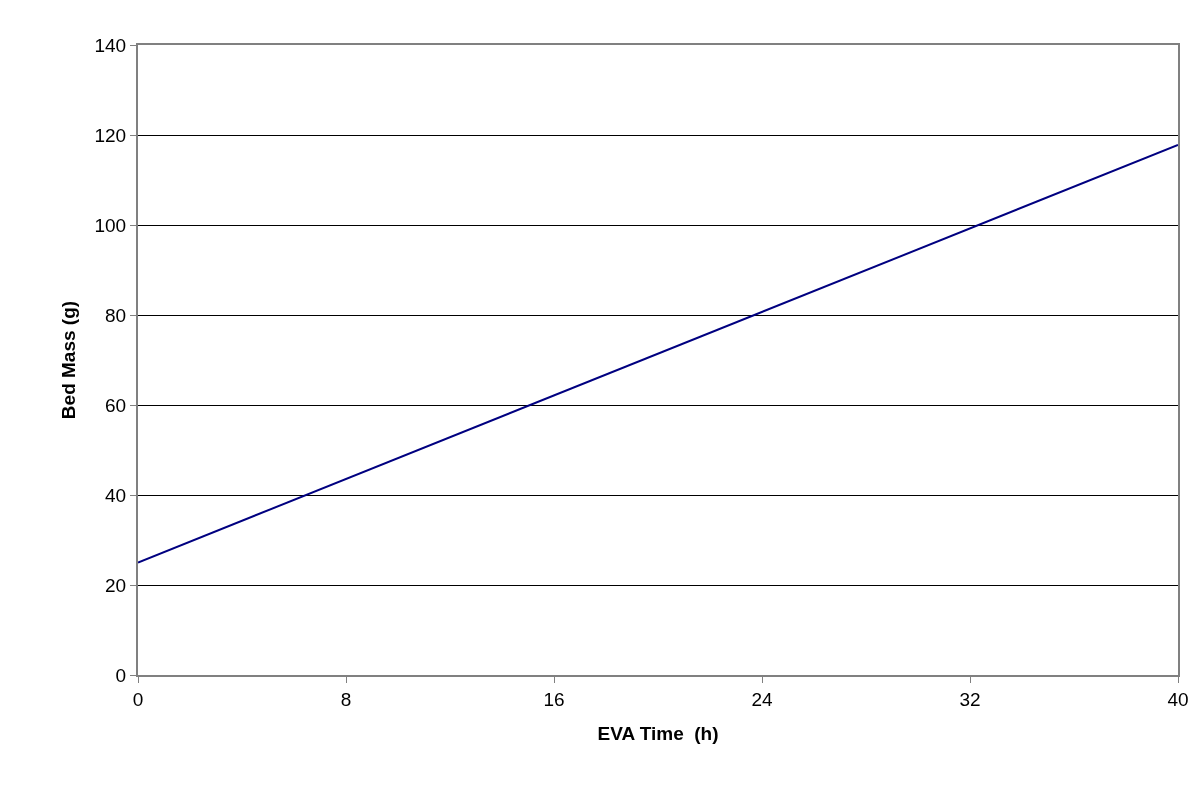 This screenshot has height=799, width=1202. What do you see at coordinates (554, 699) in the screenshot?
I see `x-tick-label: 16` at bounding box center [554, 699].